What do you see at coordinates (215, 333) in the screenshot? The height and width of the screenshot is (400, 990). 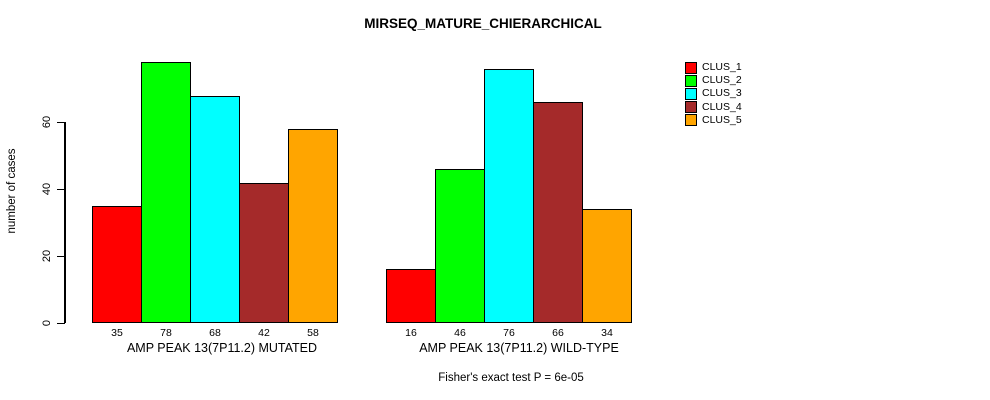 I see `bar-value-label: 68` at bounding box center [215, 333].